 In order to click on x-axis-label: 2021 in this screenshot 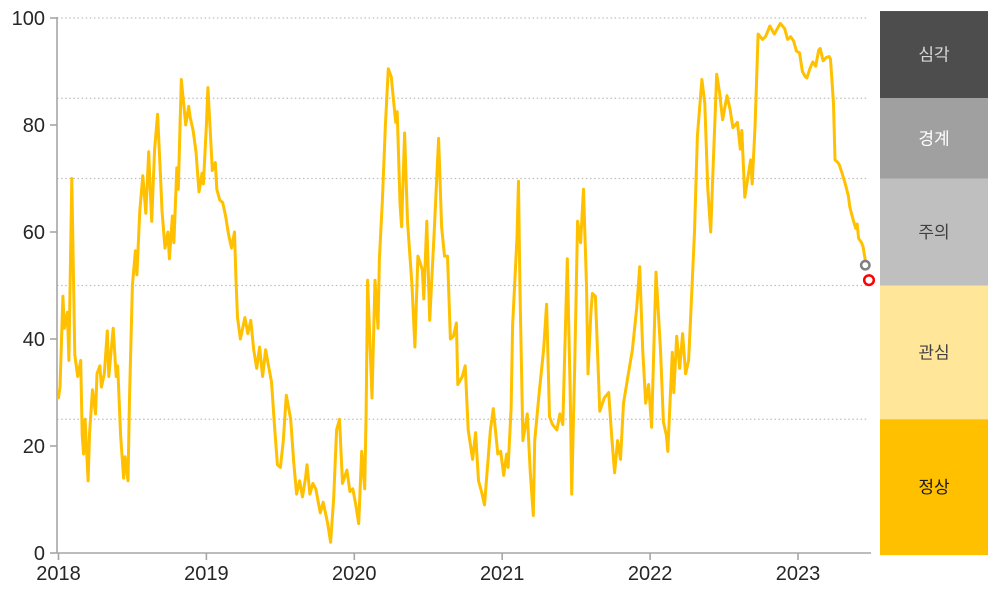, I will do `click(502, 574)`.